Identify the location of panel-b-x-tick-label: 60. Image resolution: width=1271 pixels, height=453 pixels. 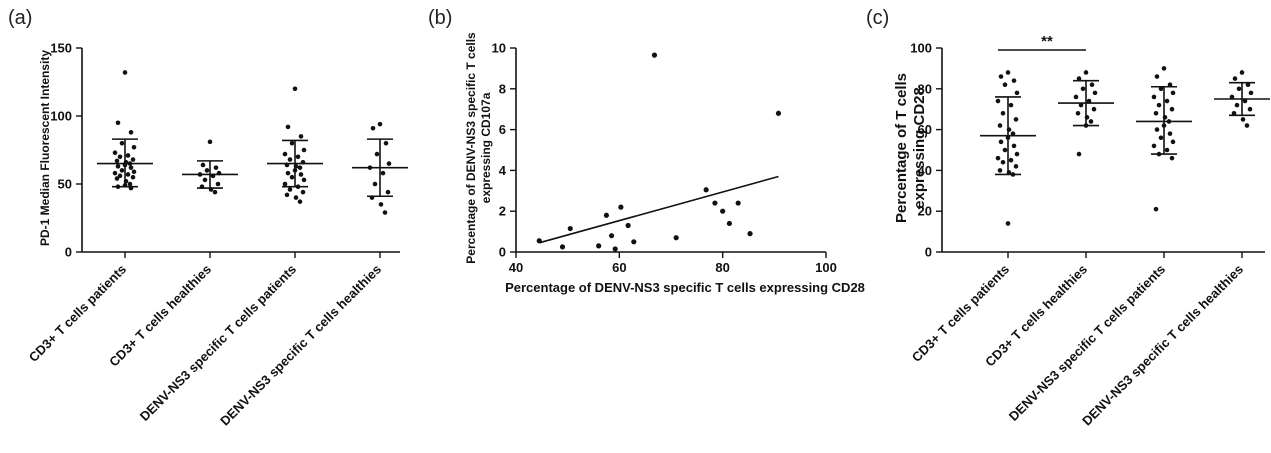
(619, 267).